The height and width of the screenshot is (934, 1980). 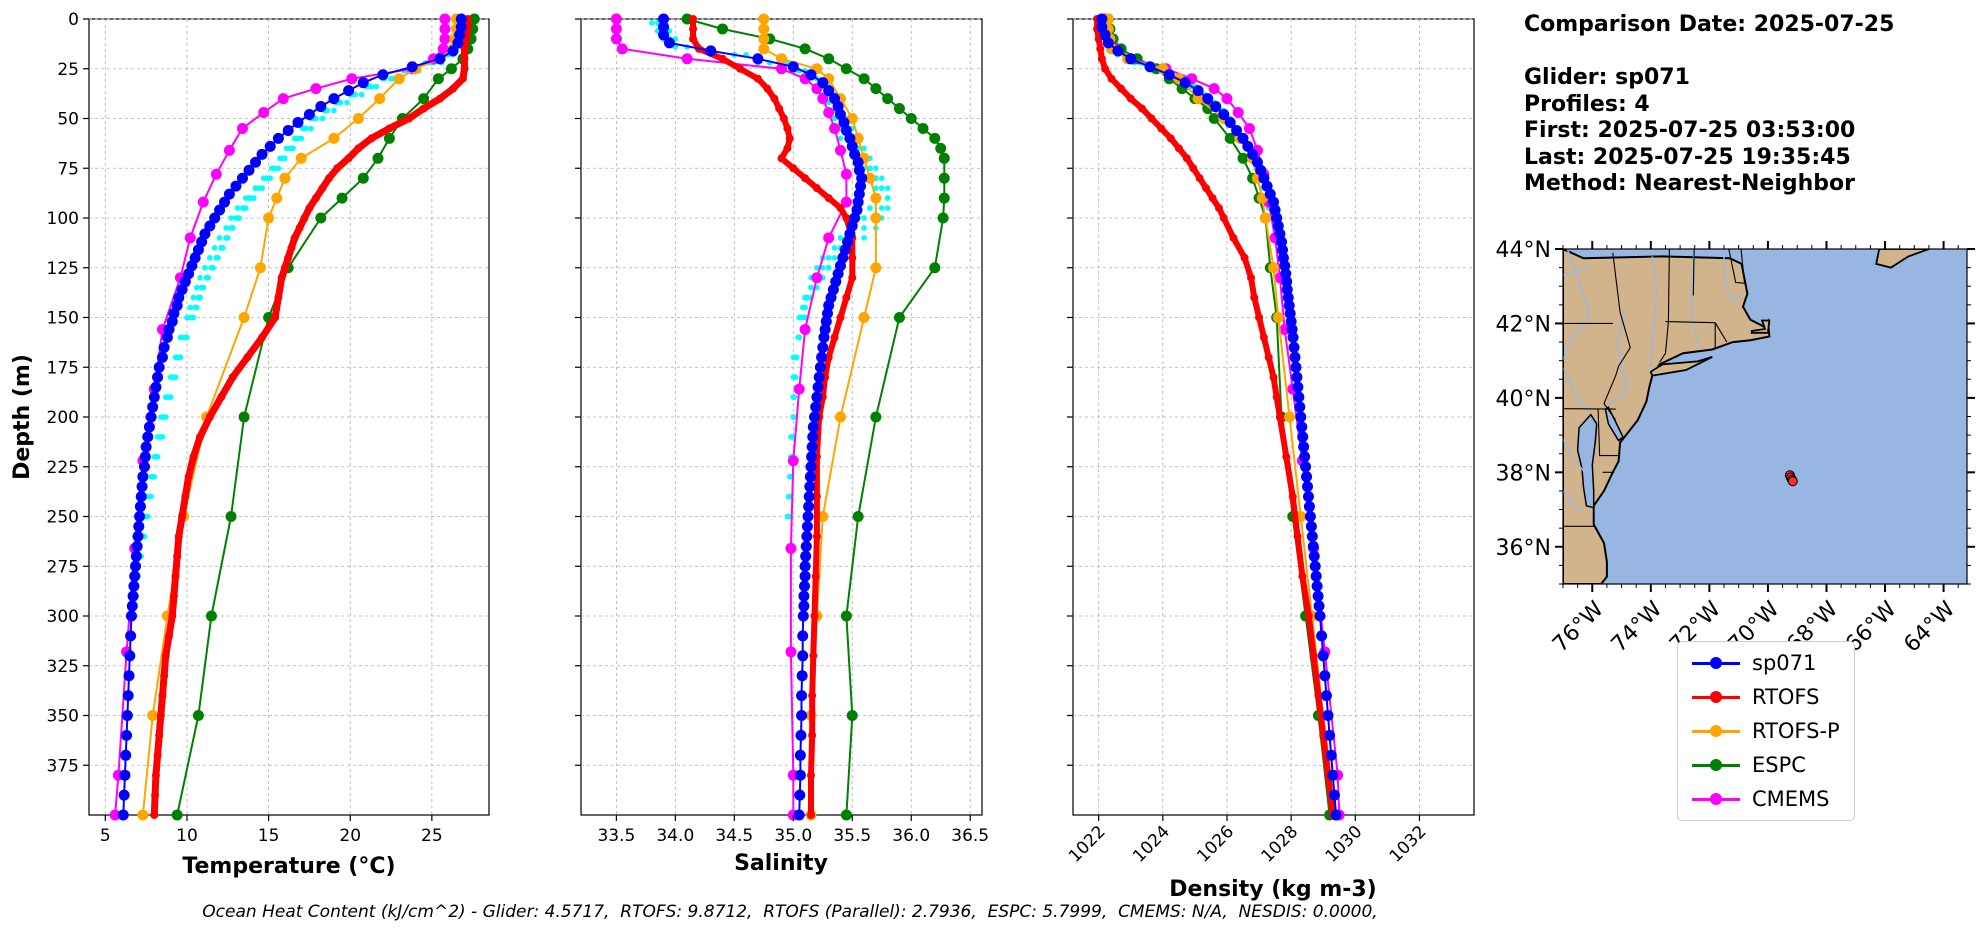 I want to click on x-tick-label: 20, so click(x=350, y=836).